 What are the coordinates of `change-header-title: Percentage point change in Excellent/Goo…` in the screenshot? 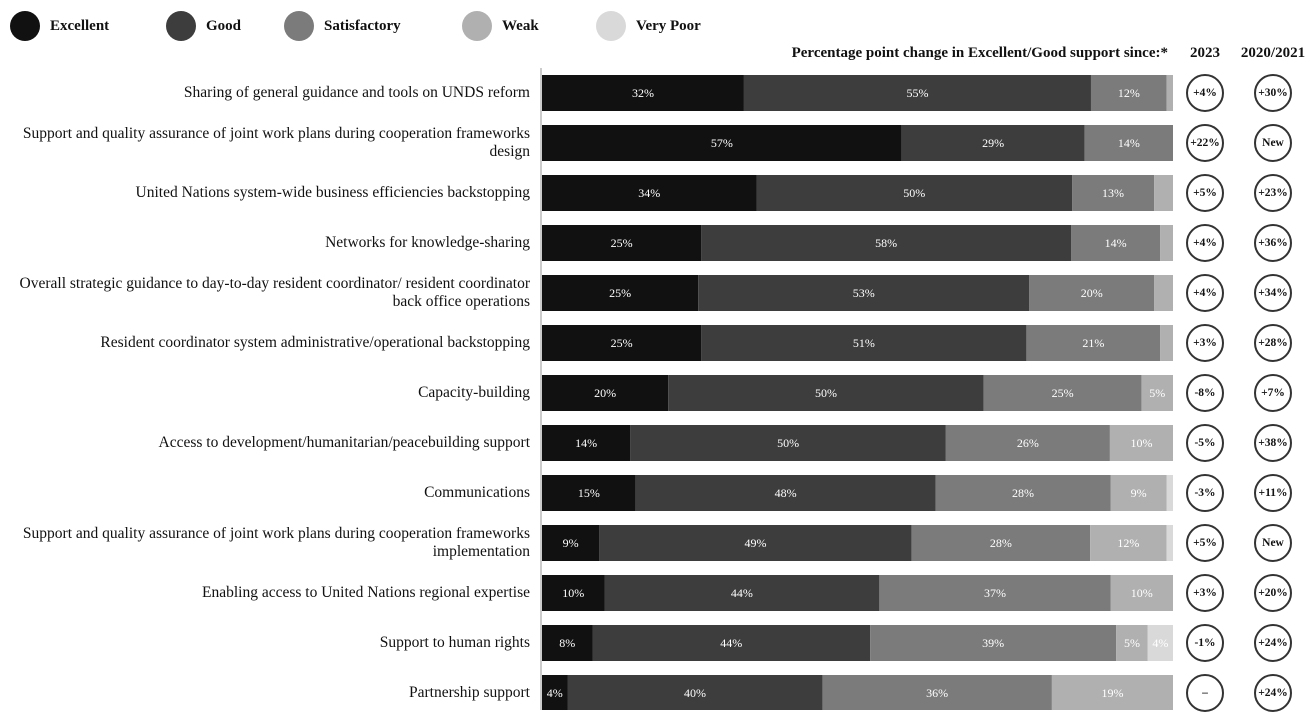 It's located at (979, 53).